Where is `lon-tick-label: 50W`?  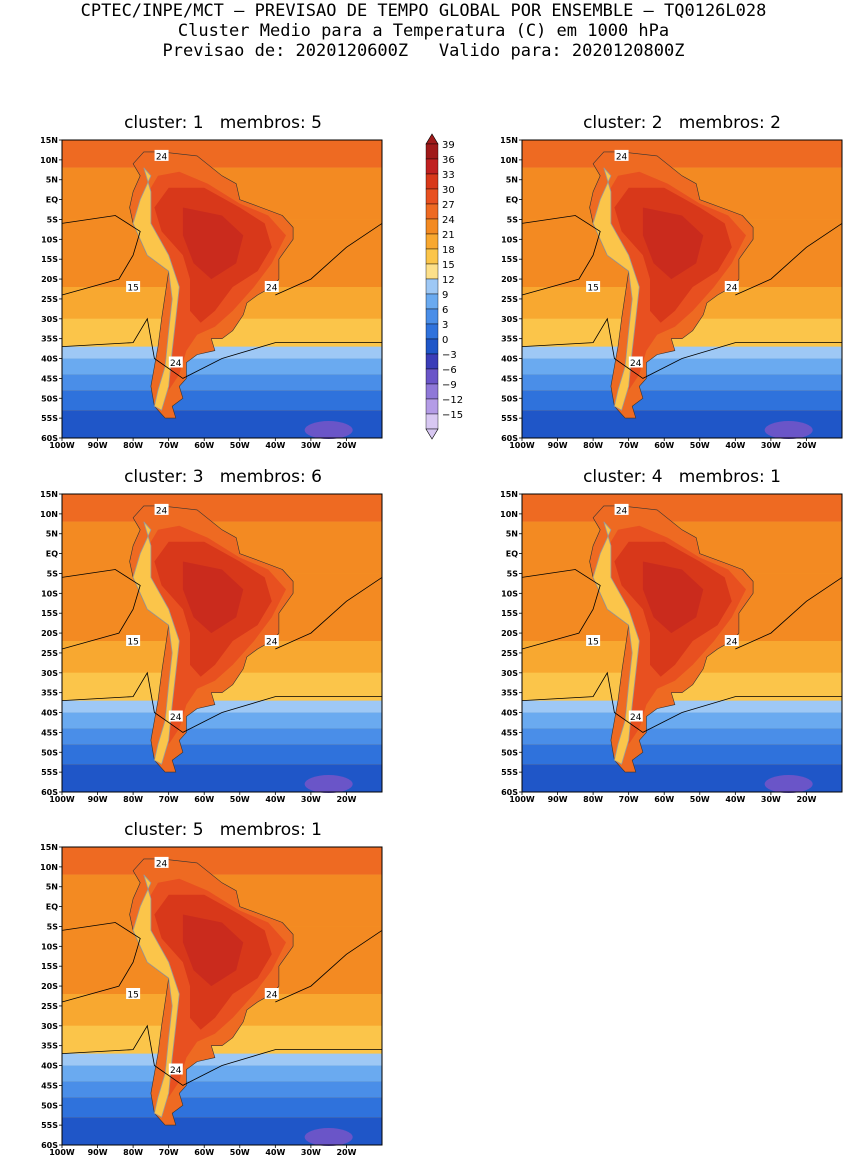 lon-tick-label: 50W is located at coordinates (700, 445).